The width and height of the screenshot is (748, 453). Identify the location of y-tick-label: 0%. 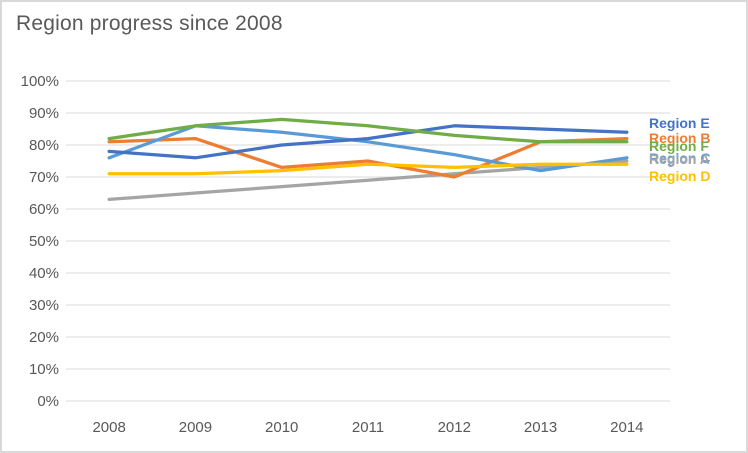
(48, 401).